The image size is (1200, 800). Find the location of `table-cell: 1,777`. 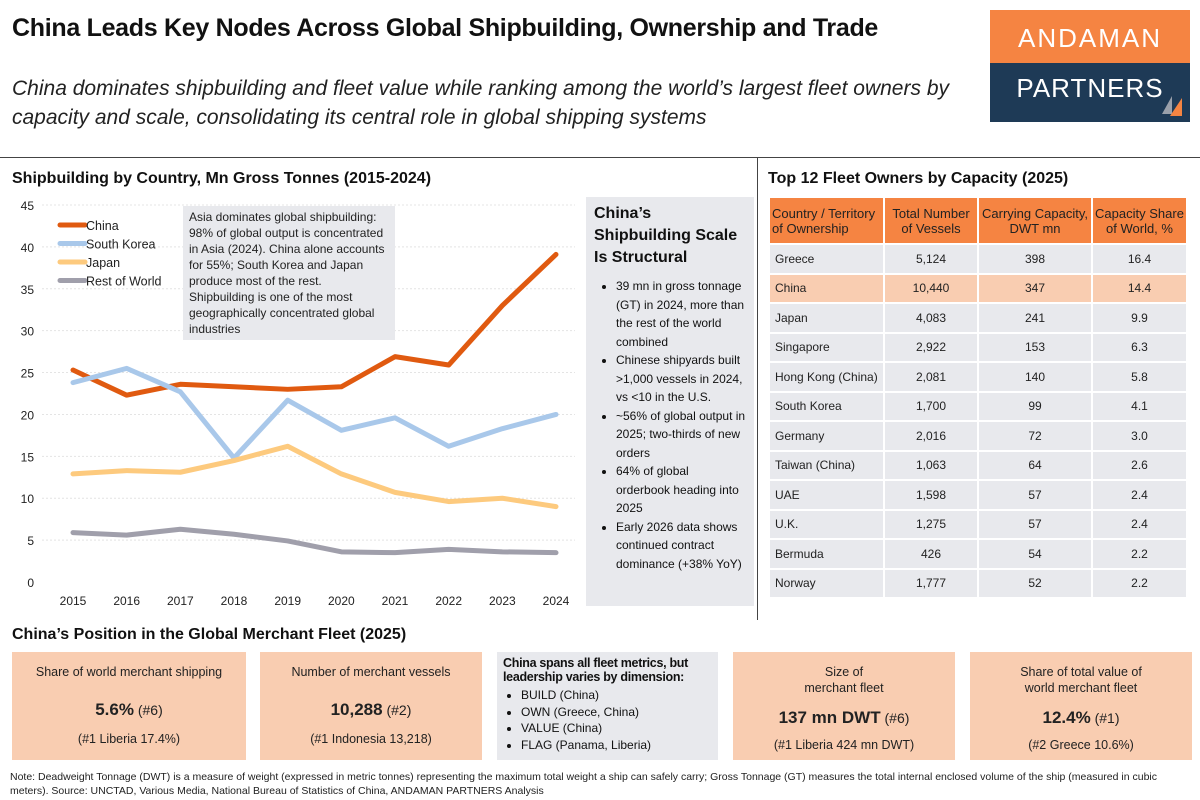

table-cell: 1,777 is located at coordinates (931, 583).